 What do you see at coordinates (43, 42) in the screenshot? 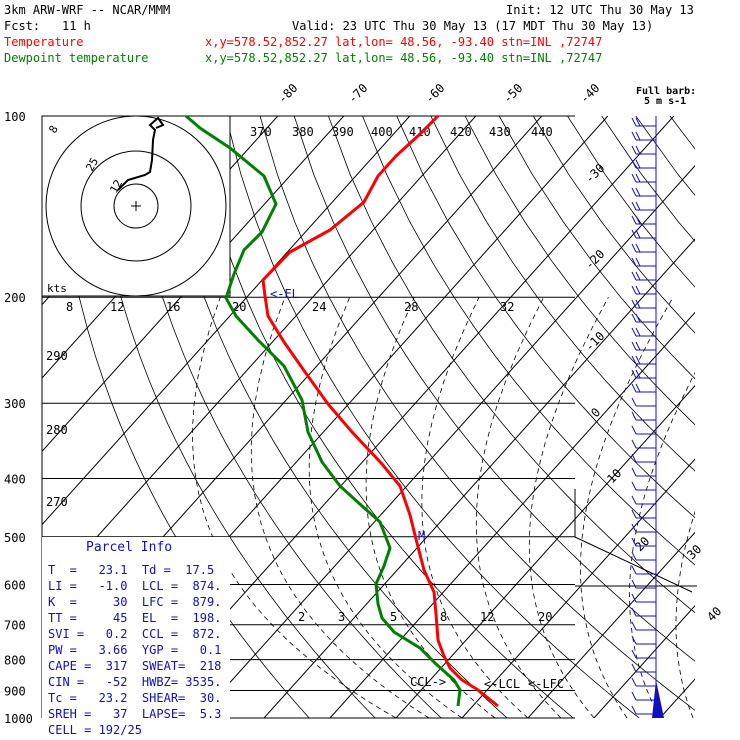
I see `temperature-legend-label: Temperature` at bounding box center [43, 42].